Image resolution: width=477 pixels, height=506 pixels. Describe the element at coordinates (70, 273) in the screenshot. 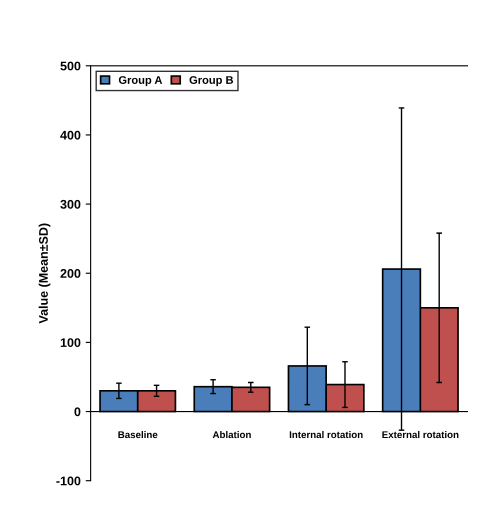

I see `y-tick-label: 200` at that location.